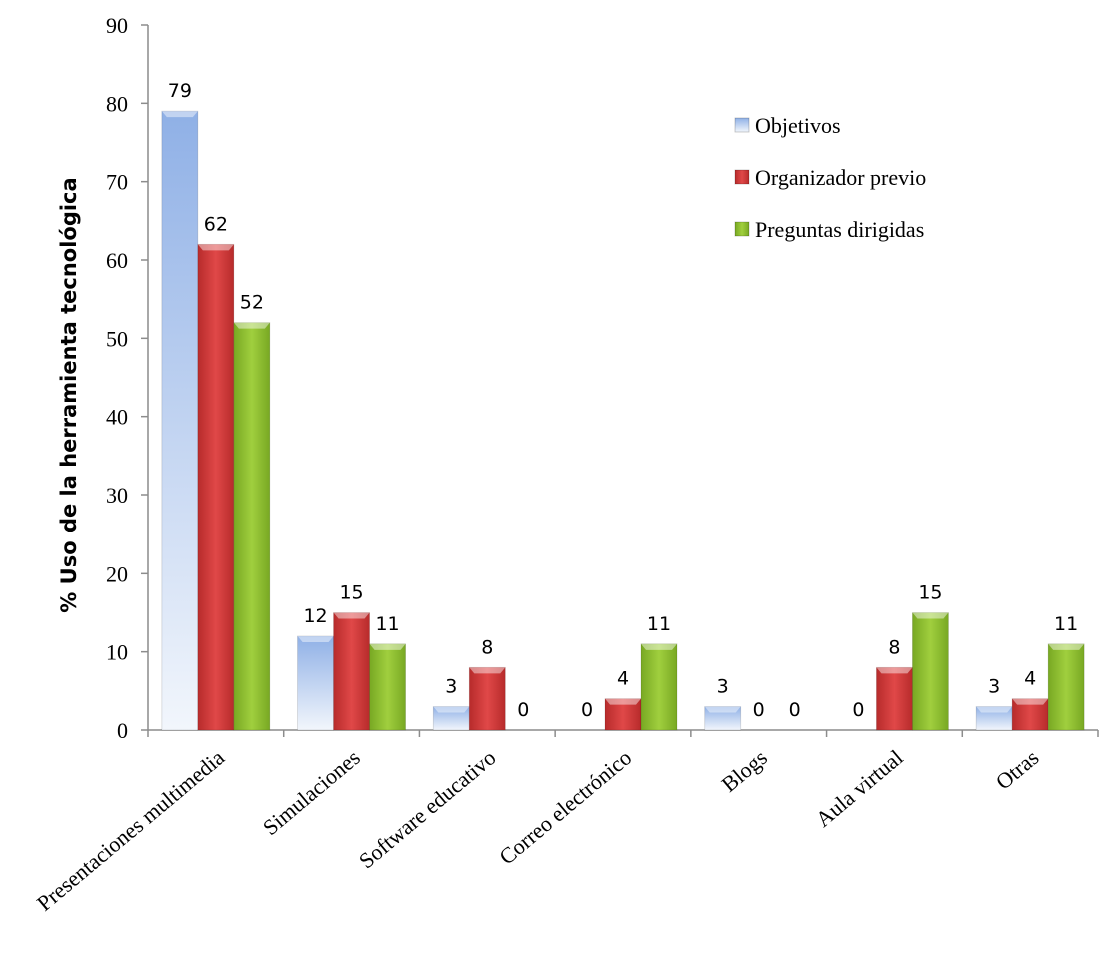  What do you see at coordinates (252, 303) in the screenshot?
I see `data-label: 52` at bounding box center [252, 303].